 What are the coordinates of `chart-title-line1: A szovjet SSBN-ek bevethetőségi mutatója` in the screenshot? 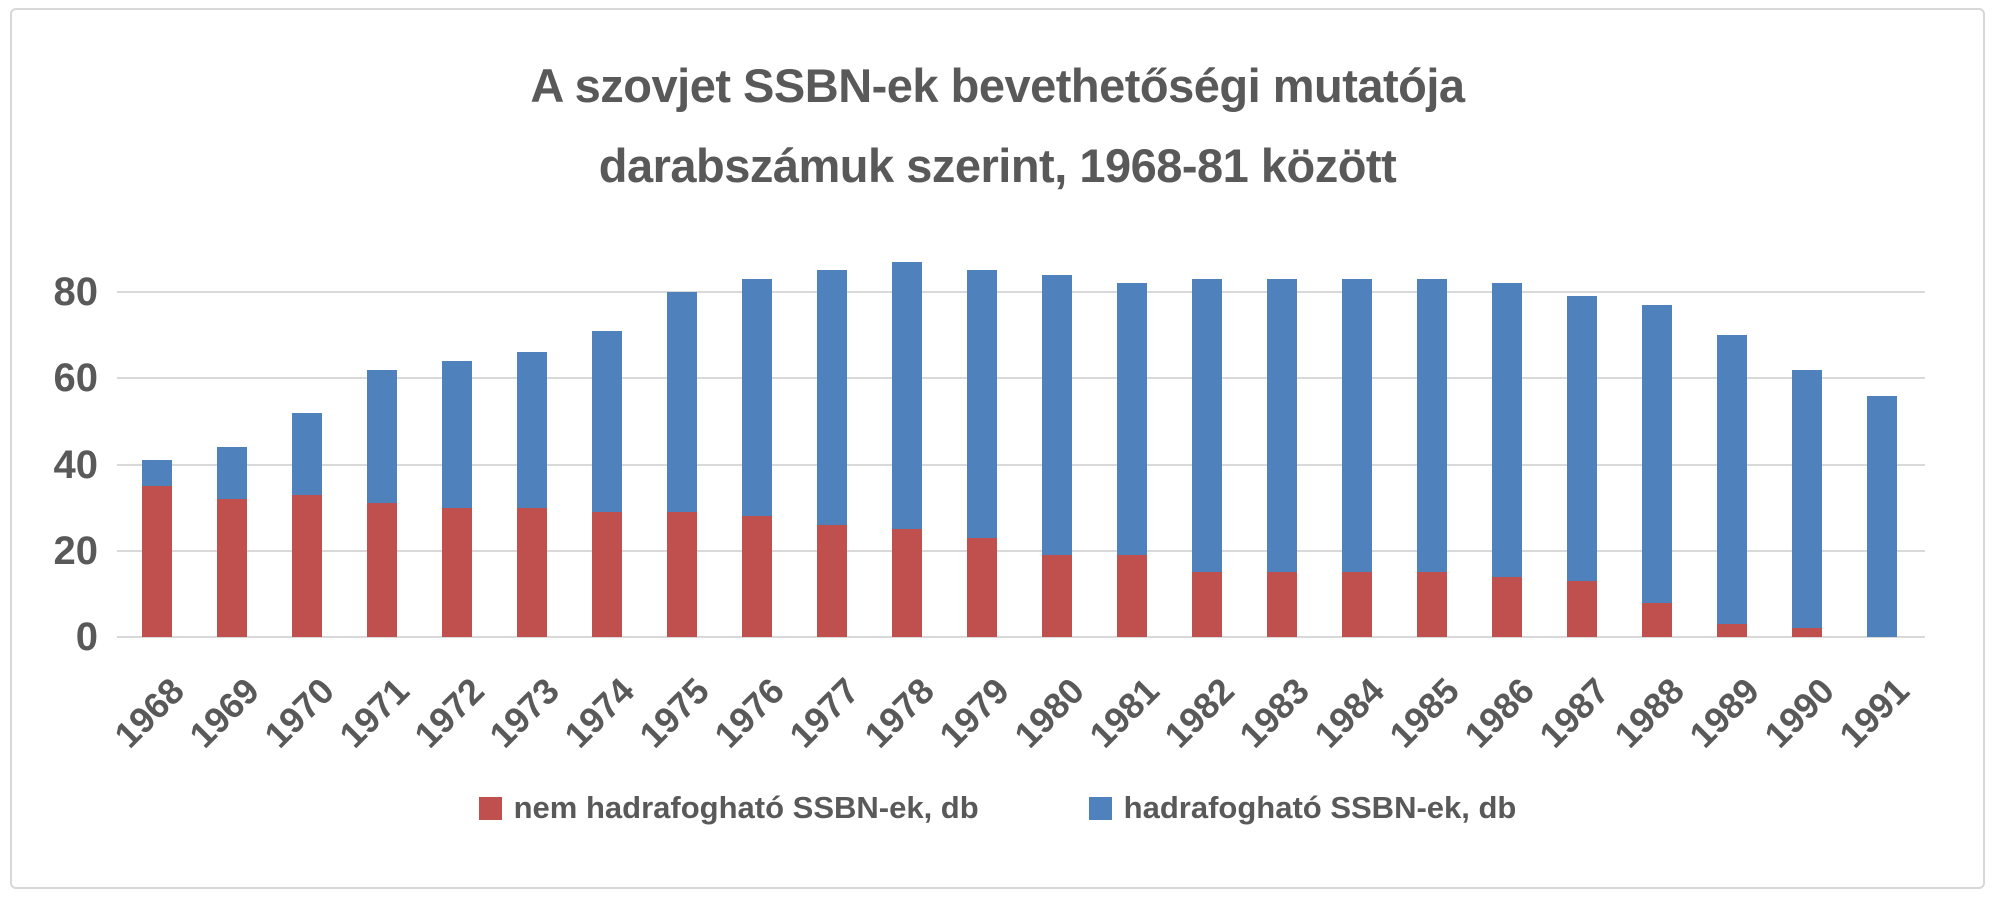 It's located at (997, 85).